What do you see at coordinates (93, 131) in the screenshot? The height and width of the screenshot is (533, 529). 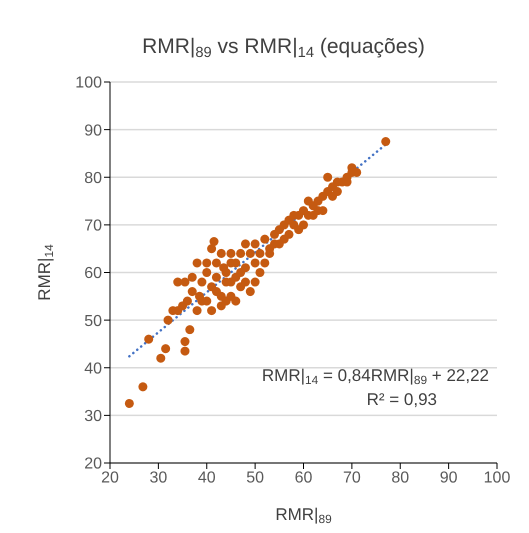 I see `y-tick-label: 90` at bounding box center [93, 131].